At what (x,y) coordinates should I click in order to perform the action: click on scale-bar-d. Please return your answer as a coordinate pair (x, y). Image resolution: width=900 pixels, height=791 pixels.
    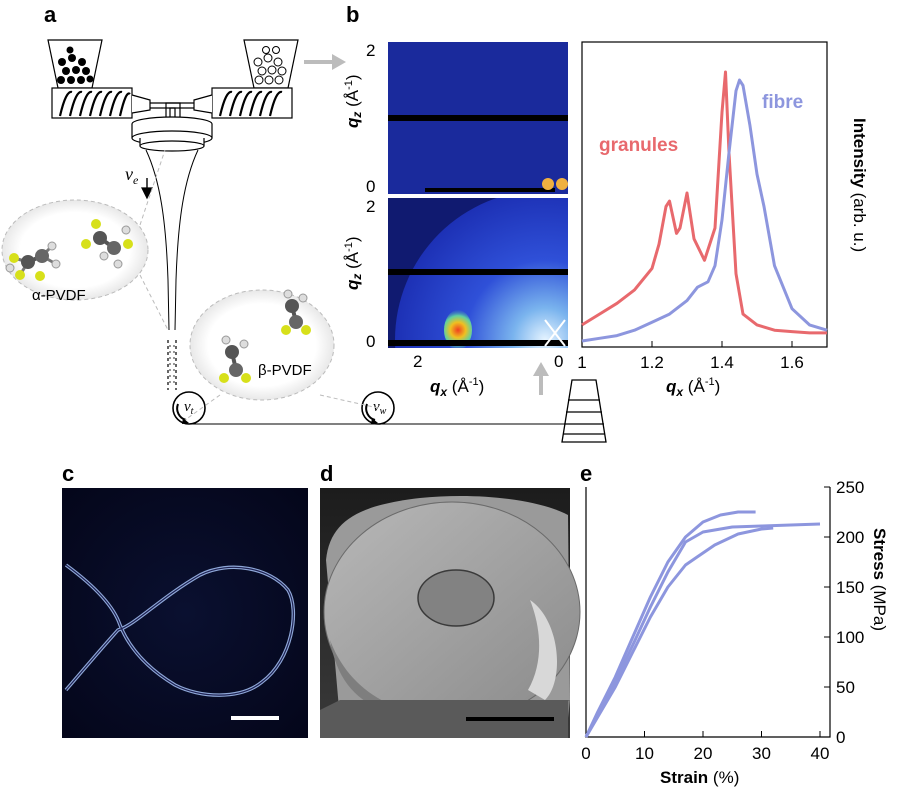
    Looking at the image, I should click on (510, 719).